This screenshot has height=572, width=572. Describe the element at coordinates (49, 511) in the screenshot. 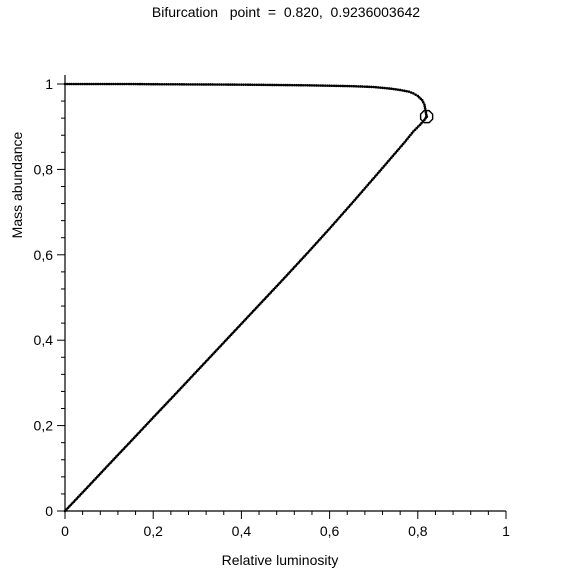

I see `y-tick-label: 0` at that location.